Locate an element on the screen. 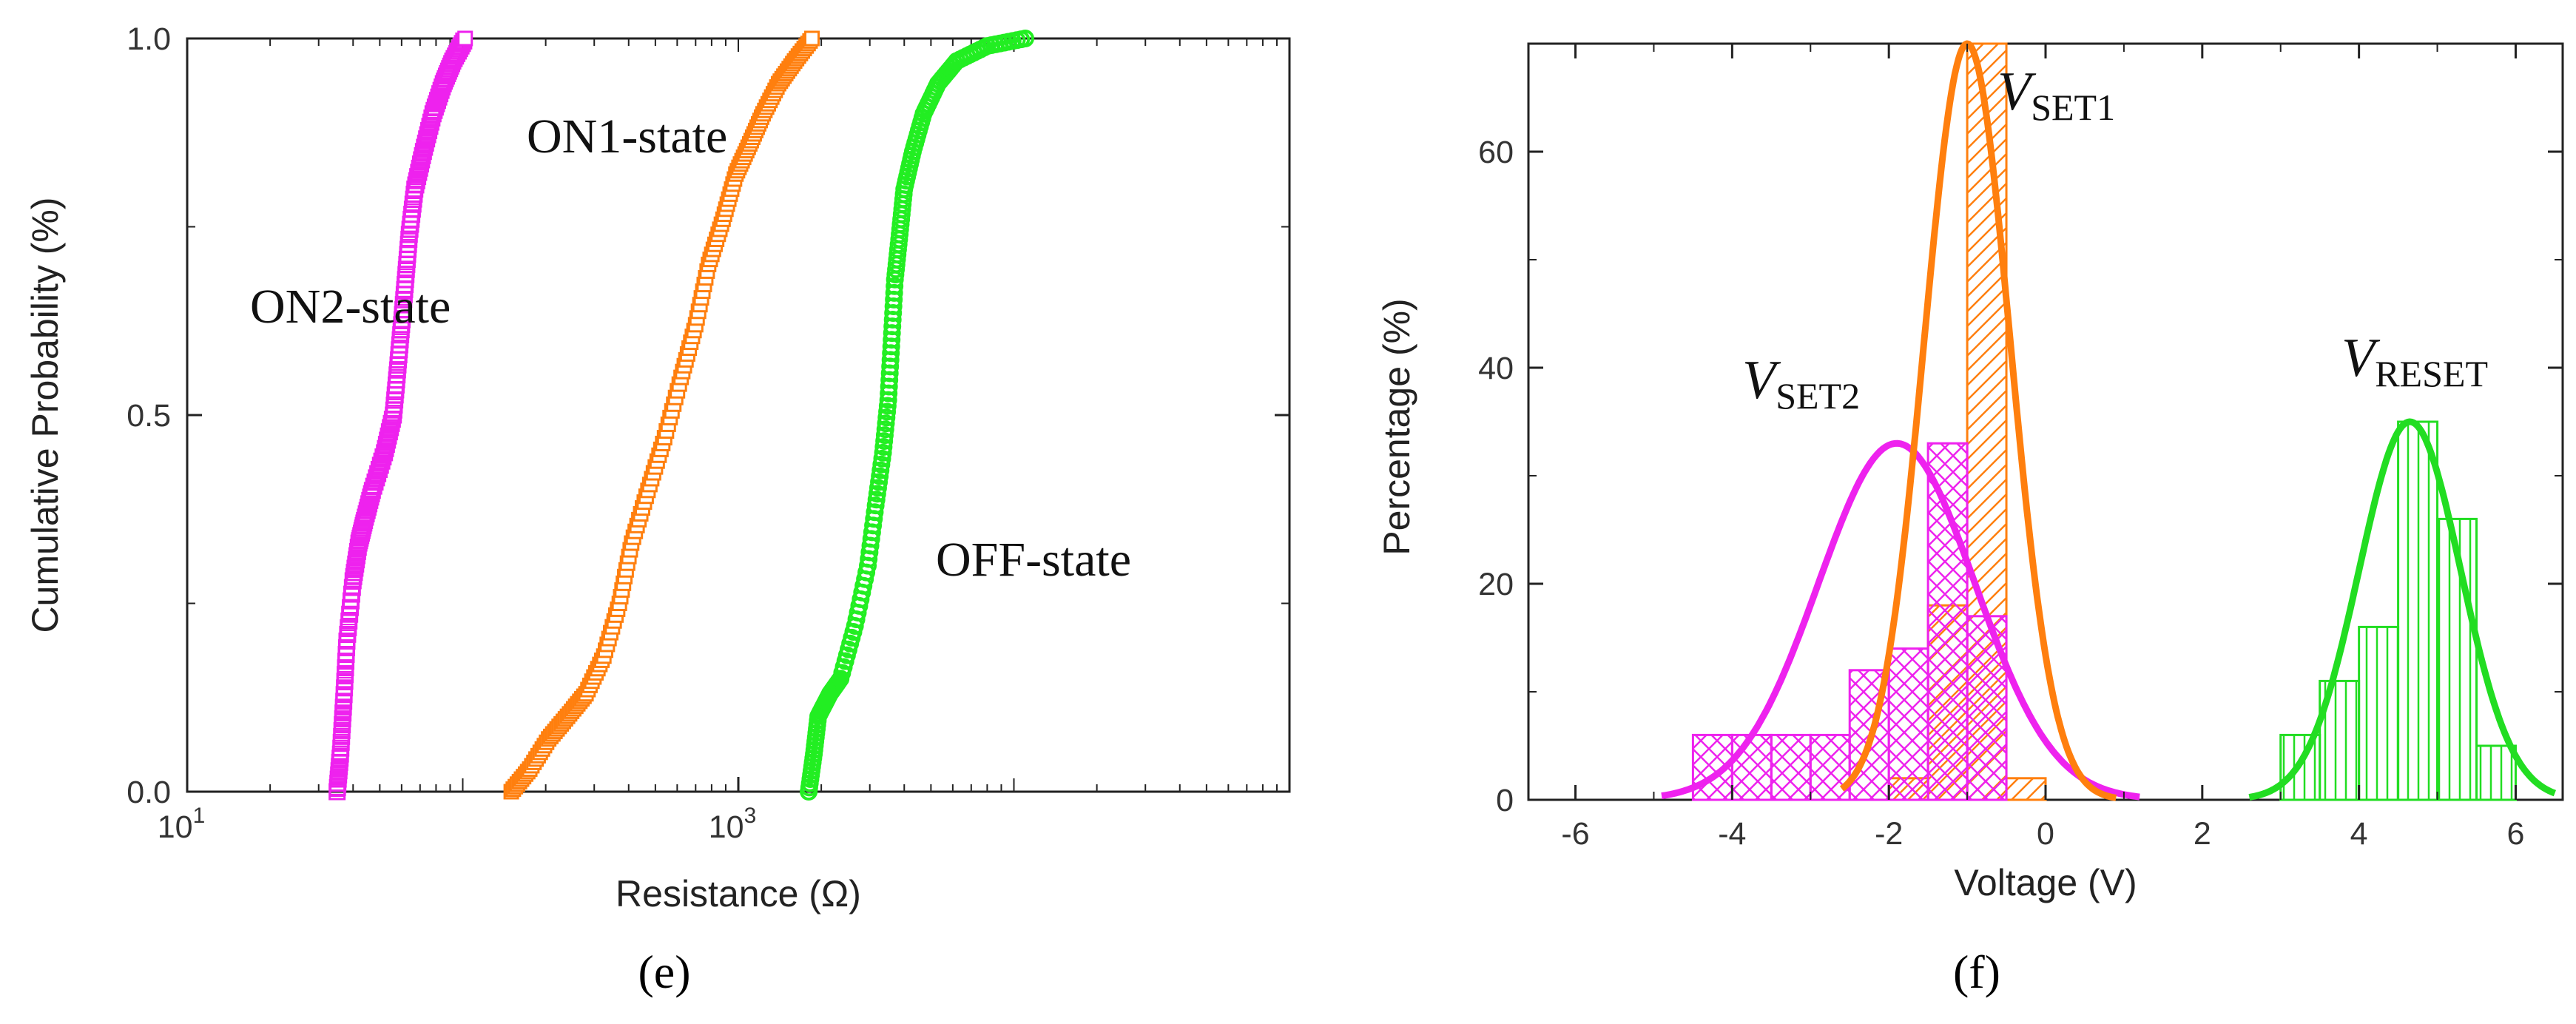 The width and height of the screenshot is (2576, 1024). series-off-state is located at coordinates (917, 415).